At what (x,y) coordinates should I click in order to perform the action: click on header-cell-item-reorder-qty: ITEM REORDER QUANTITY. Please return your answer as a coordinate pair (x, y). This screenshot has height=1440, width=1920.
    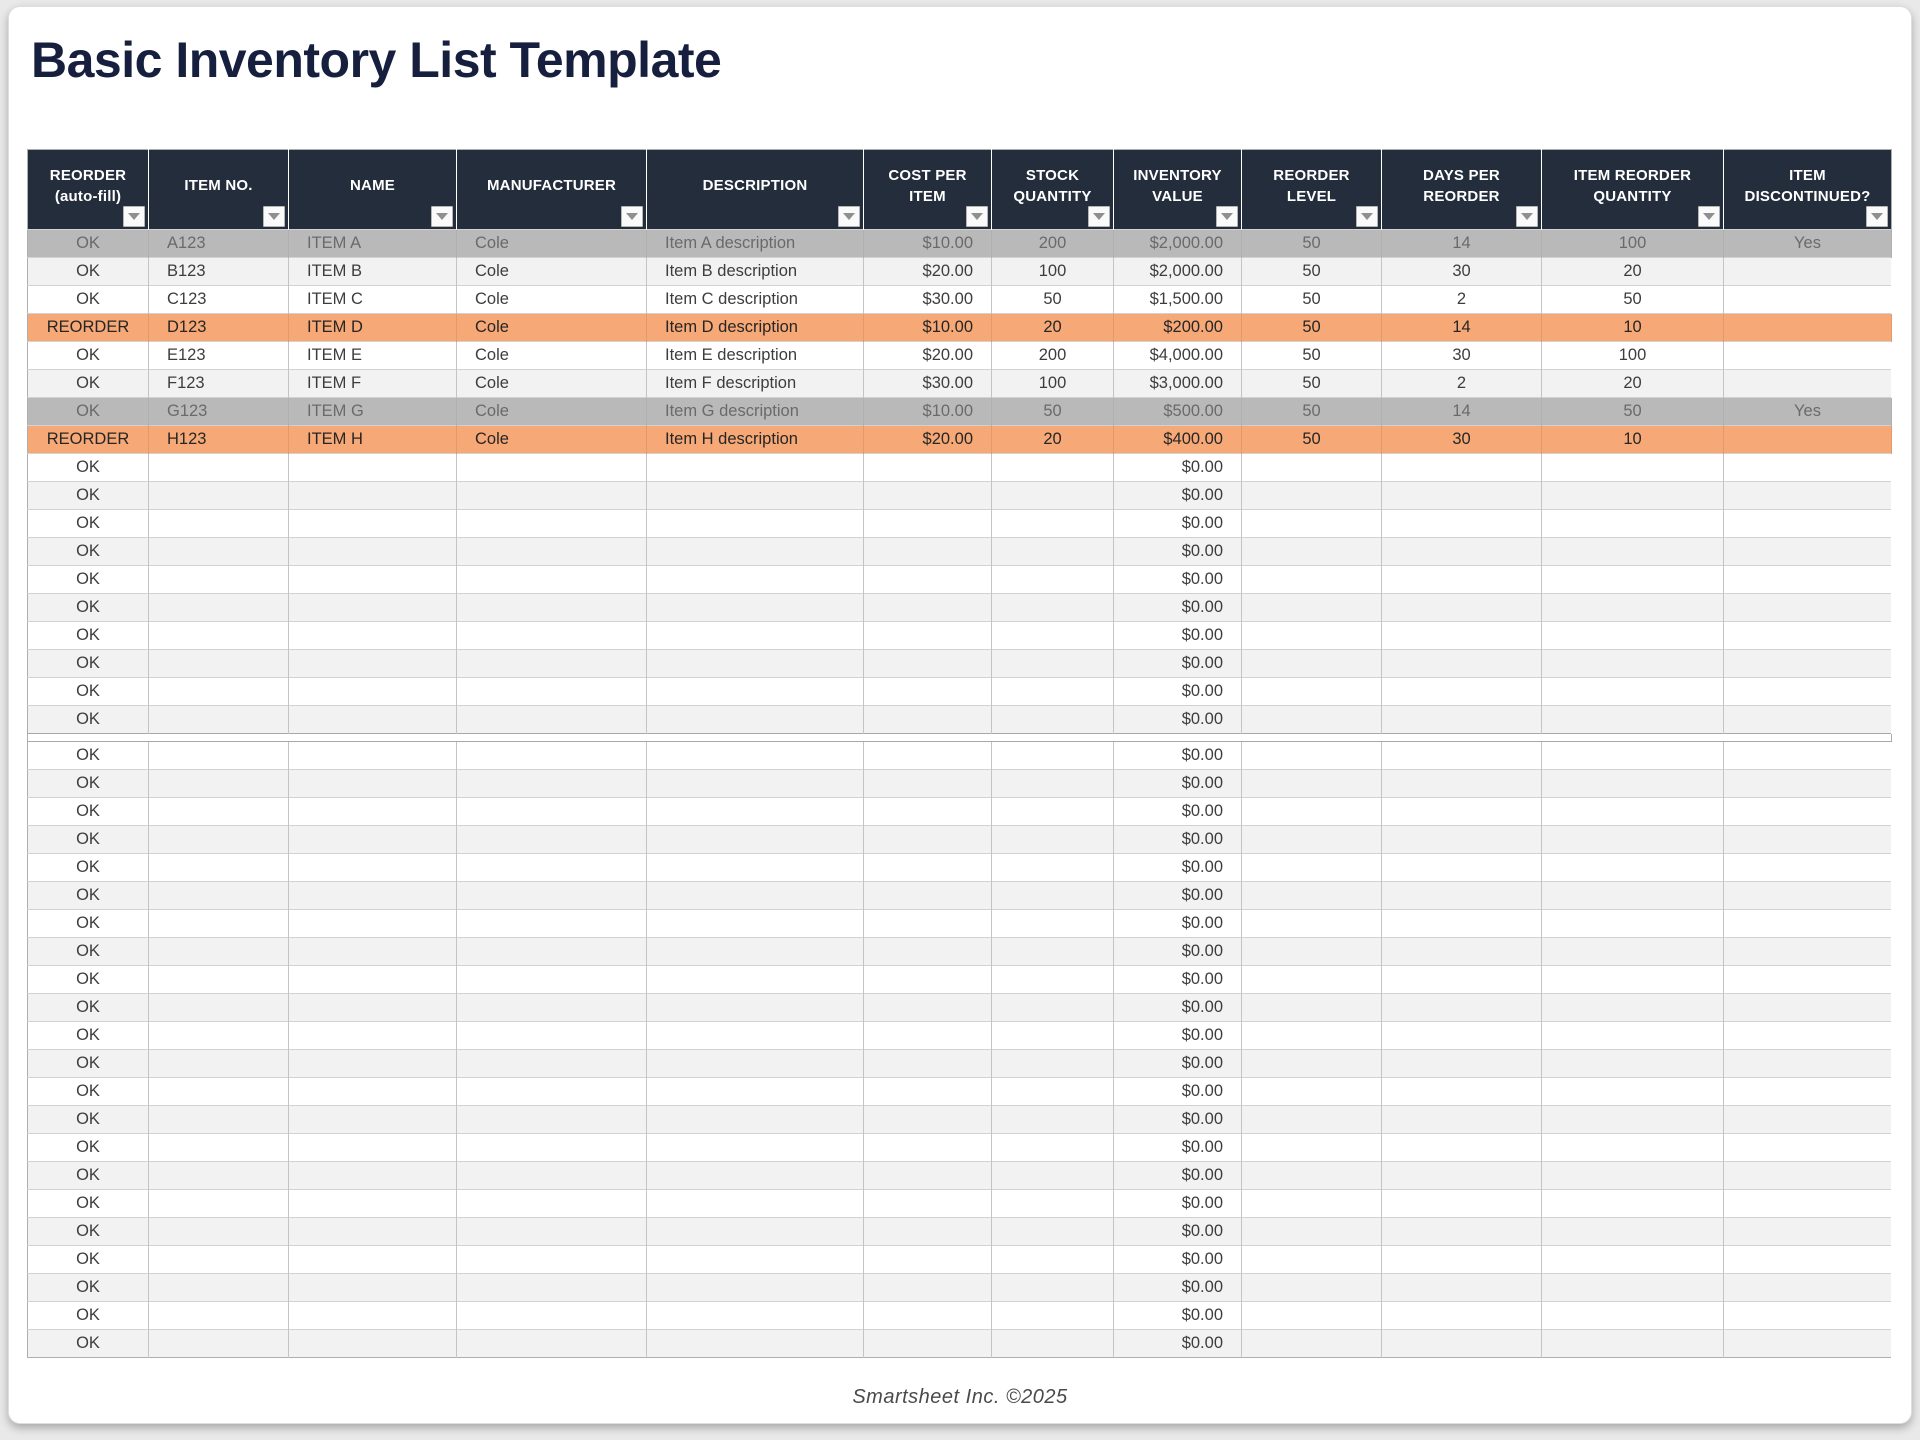
    Looking at the image, I should click on (1632, 189).